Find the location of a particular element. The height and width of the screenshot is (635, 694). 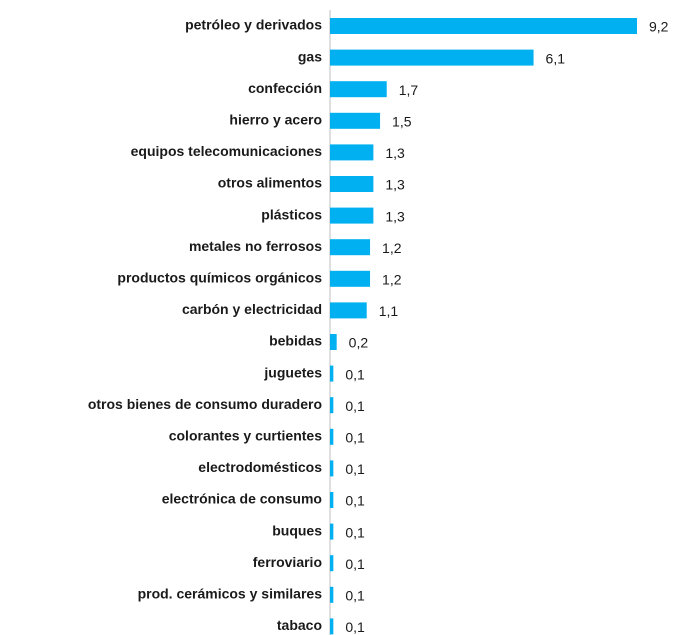

category-label: gas is located at coordinates (310, 56).